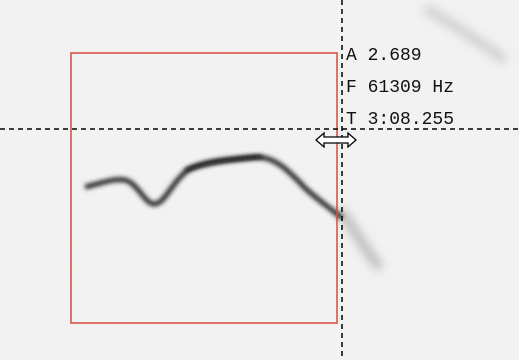 Image resolution: width=519 pixels, height=360 pixels. Describe the element at coordinates (384, 56) in the screenshot. I see `readout-amplitude: A 2.689` at that location.